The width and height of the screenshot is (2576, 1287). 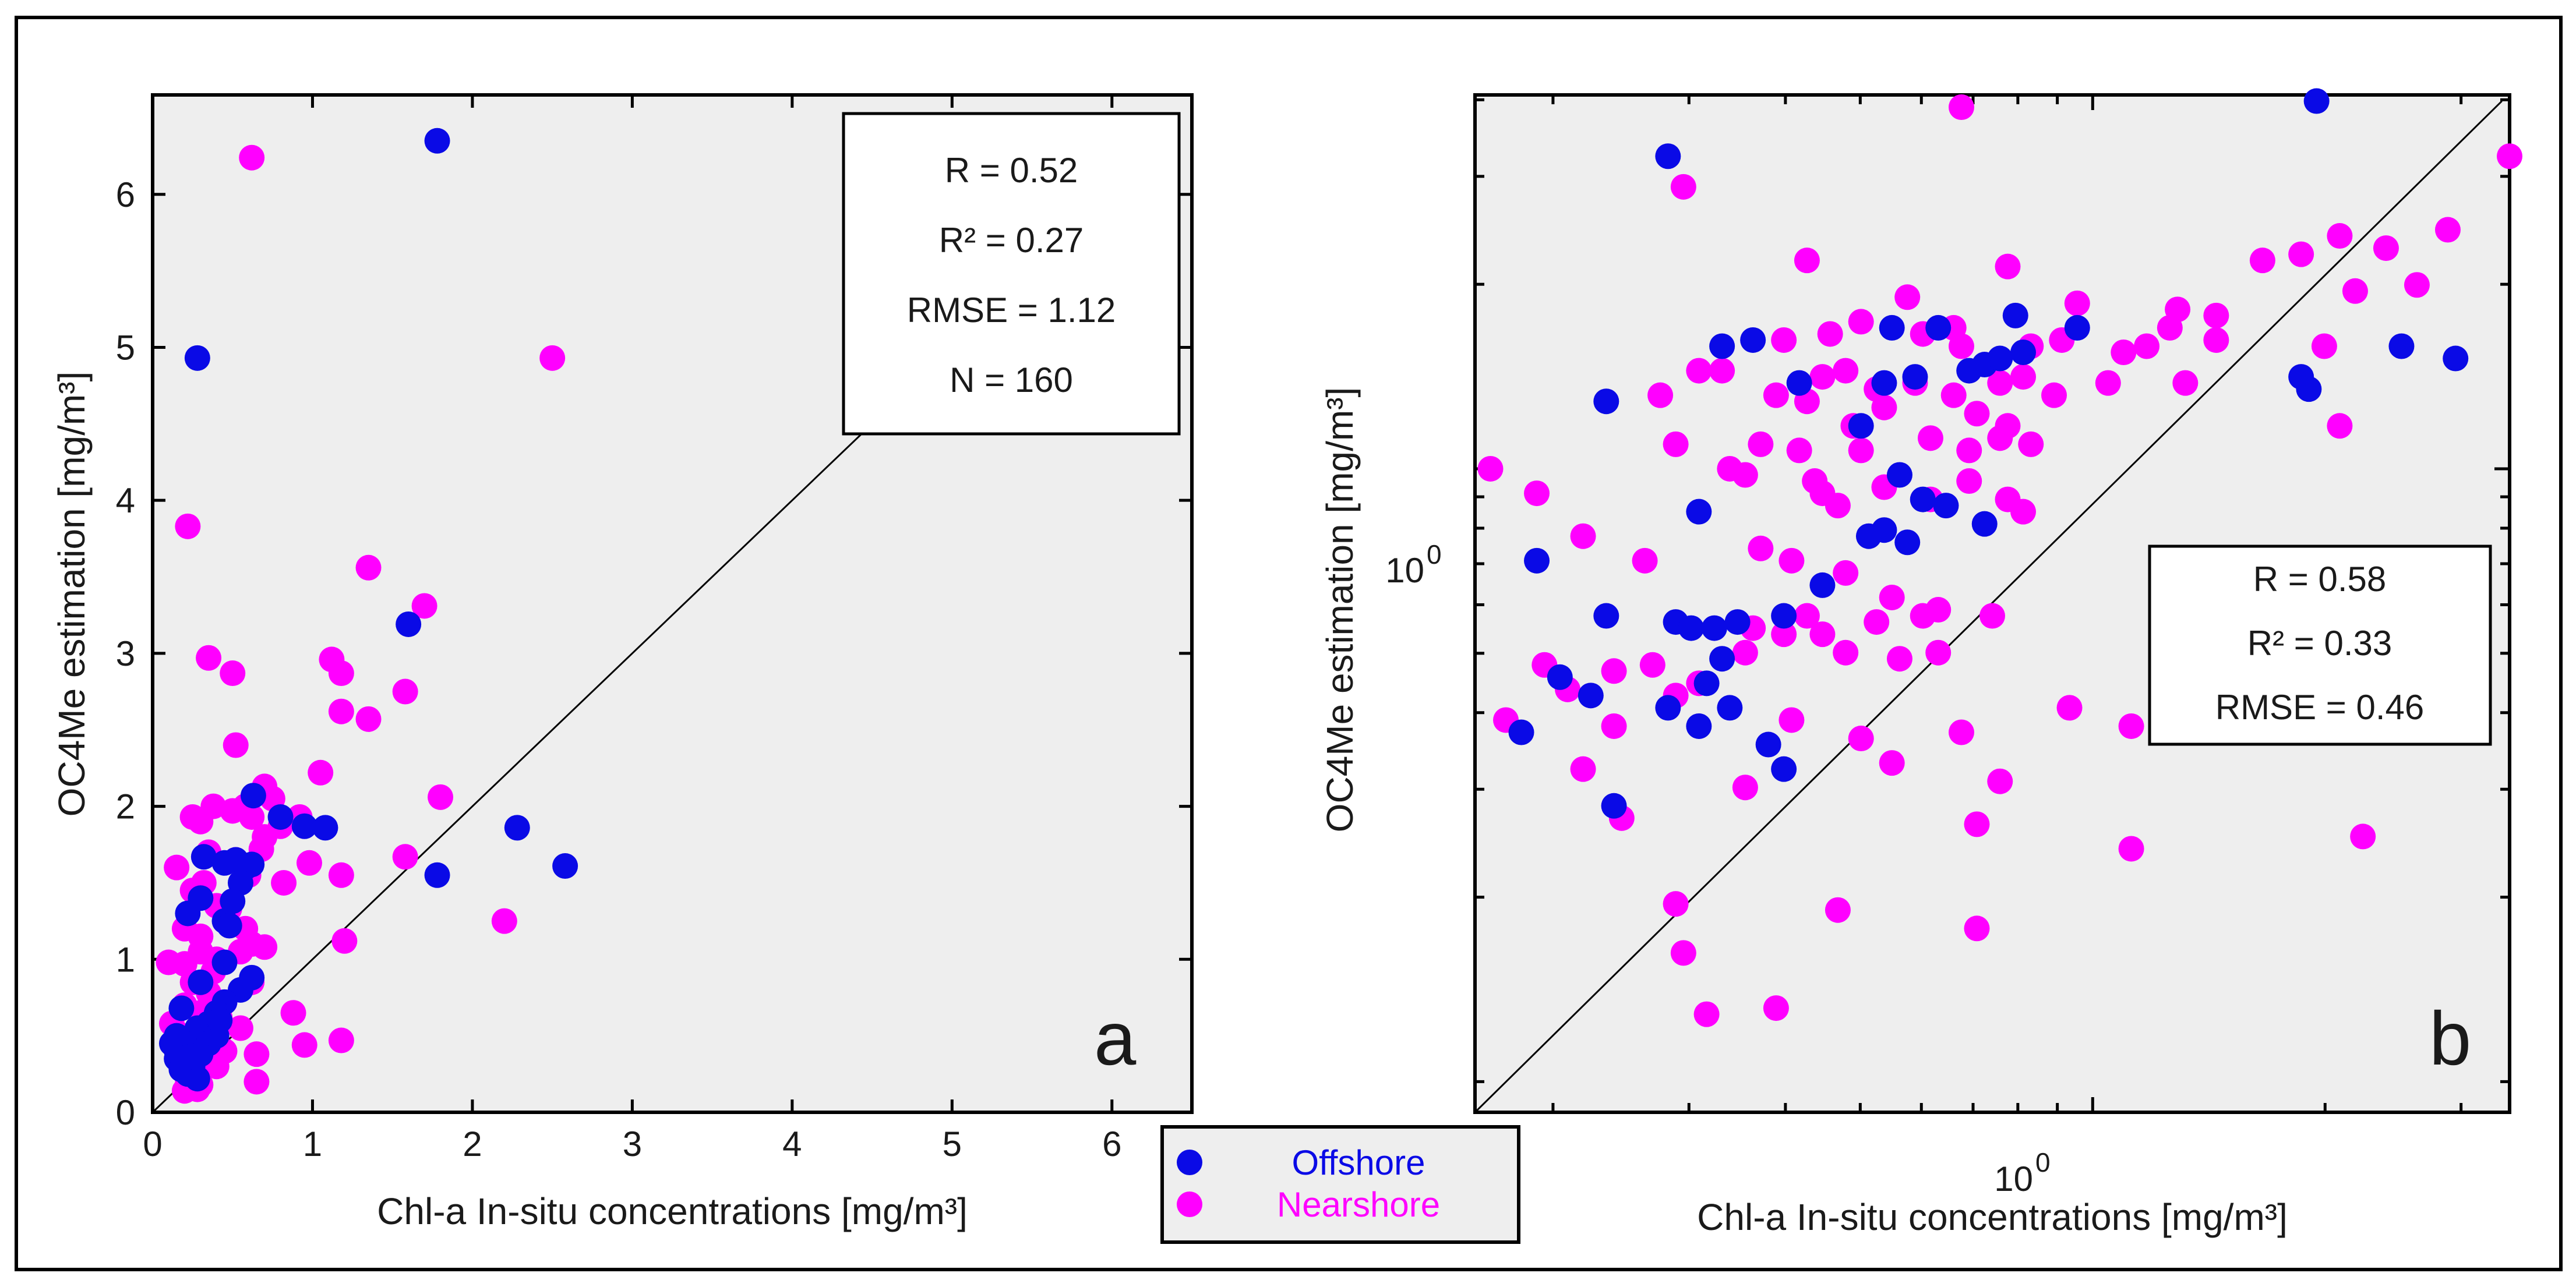 What do you see at coordinates (1012, 170) in the screenshot?
I see `panel-a-stat-r: R = 0.52` at bounding box center [1012, 170].